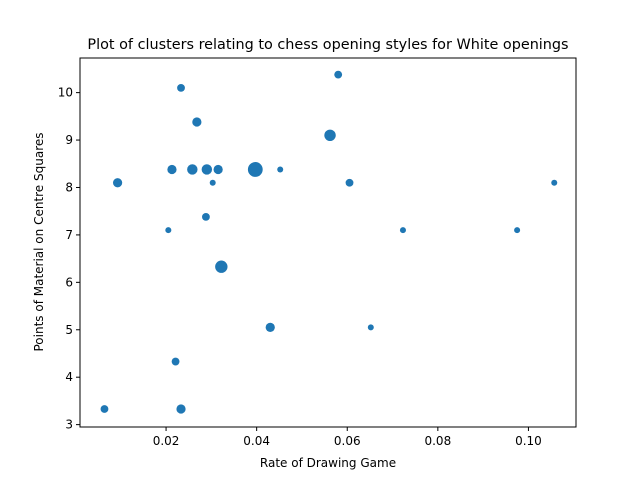 Image resolution: width=640 pixels, height=480 pixels. I want to click on y-tick-label: 3, so click(69, 425).